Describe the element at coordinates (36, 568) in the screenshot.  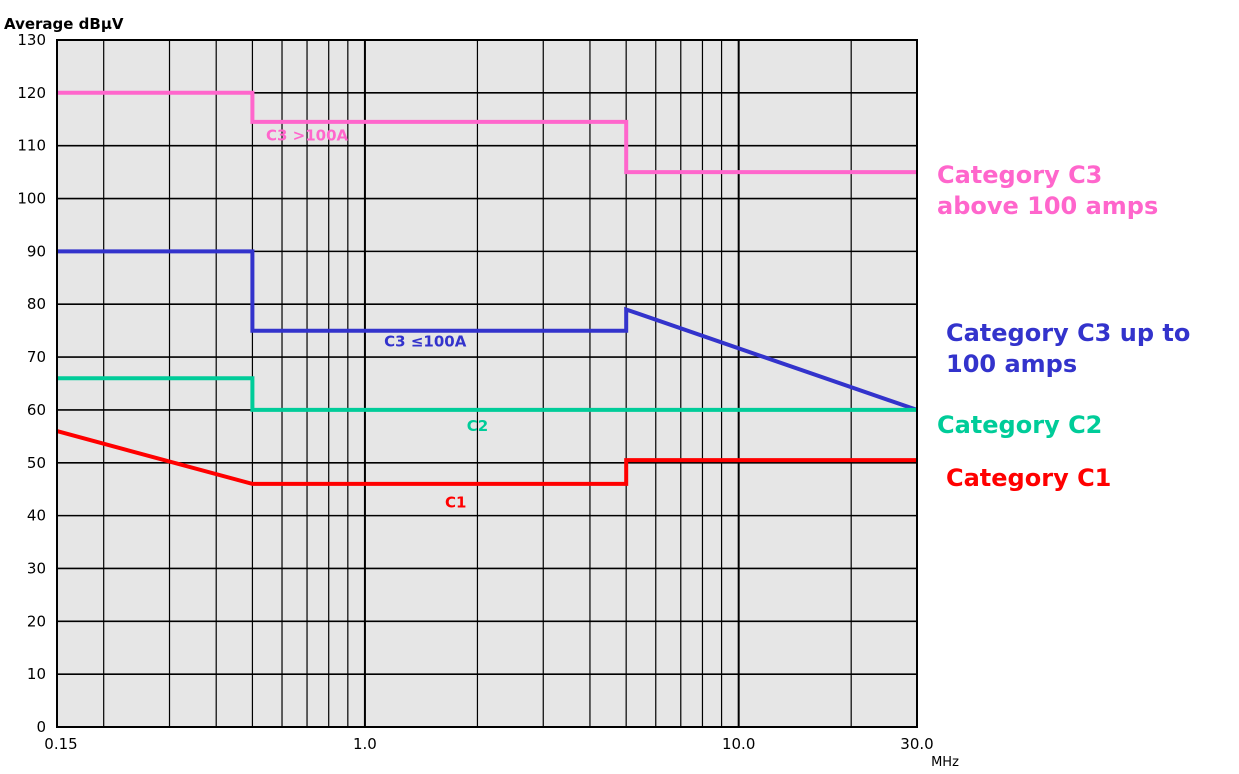
I see `y-tick-label: 30` at that location.